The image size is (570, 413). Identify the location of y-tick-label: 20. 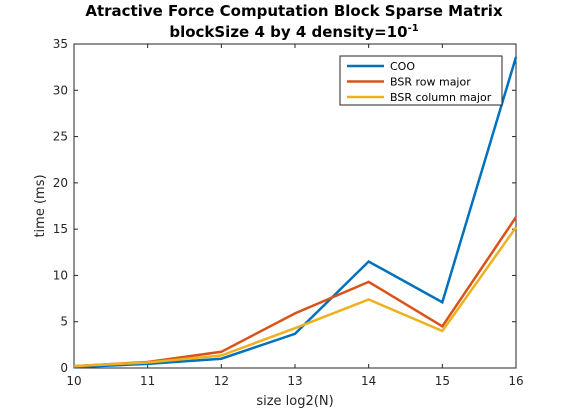
(60, 183).